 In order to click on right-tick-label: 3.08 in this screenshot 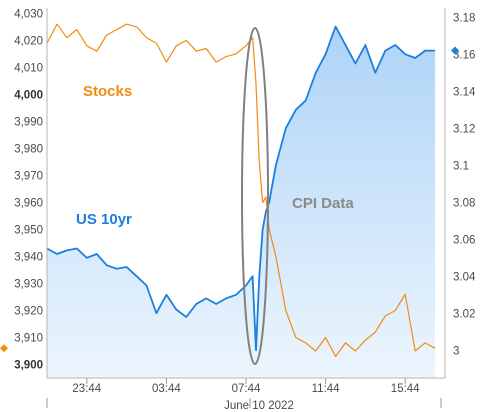, I will do `click(464, 203)`.